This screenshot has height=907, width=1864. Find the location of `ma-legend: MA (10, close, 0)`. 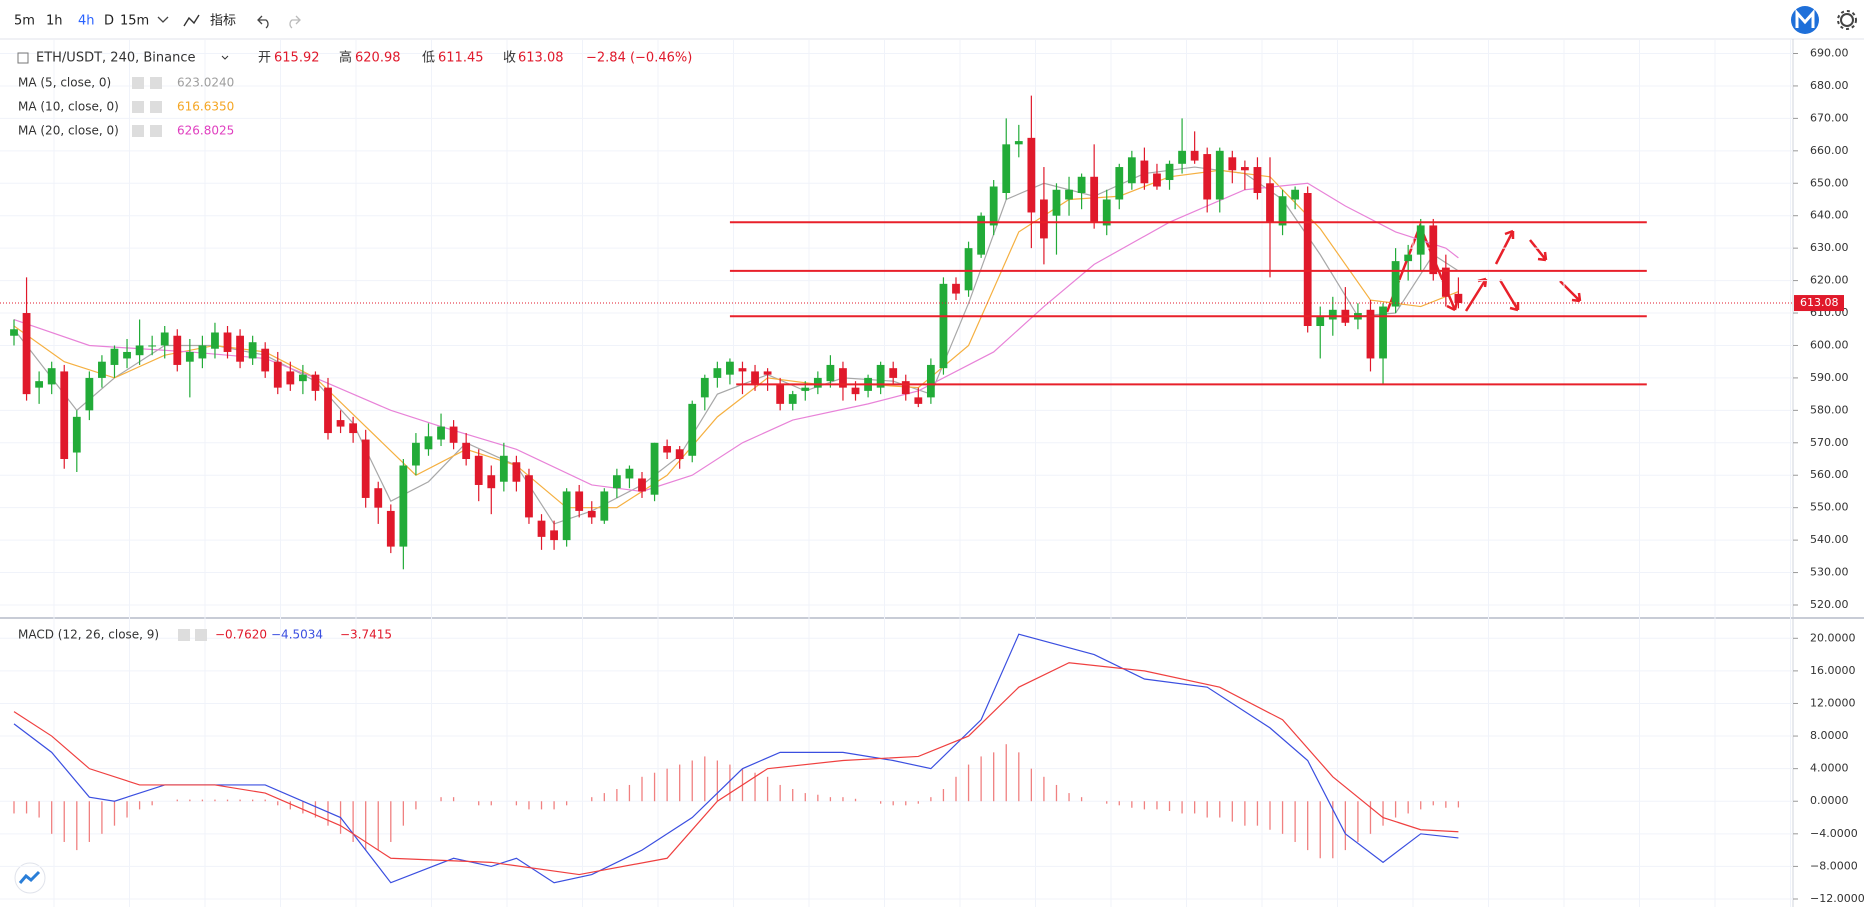

ma-legend: MA (10, close, 0) is located at coordinates (68, 107).